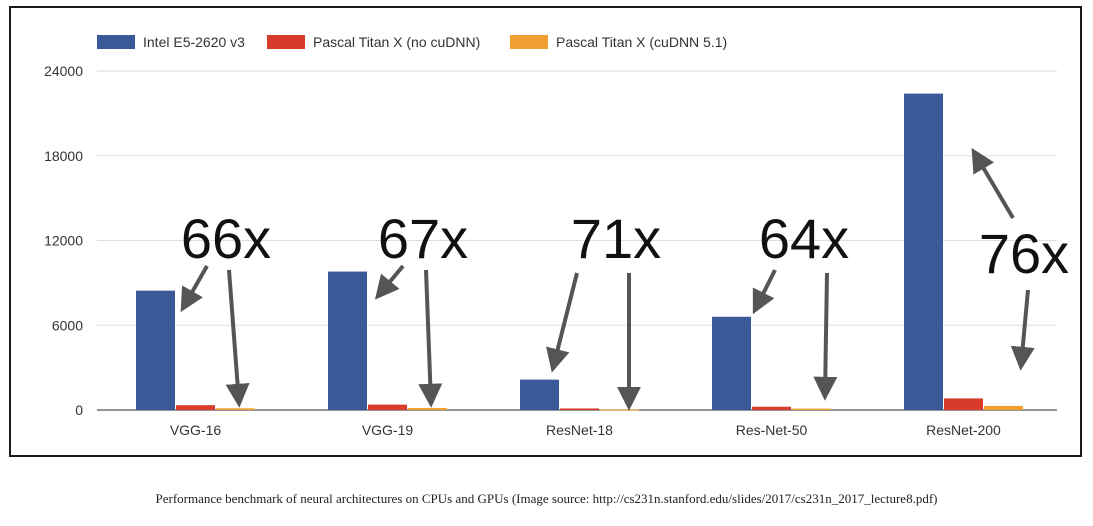 The width and height of the screenshot is (1093, 526). Describe the element at coordinates (63, 71) in the screenshot. I see `y-tick-label: 24000` at that location.